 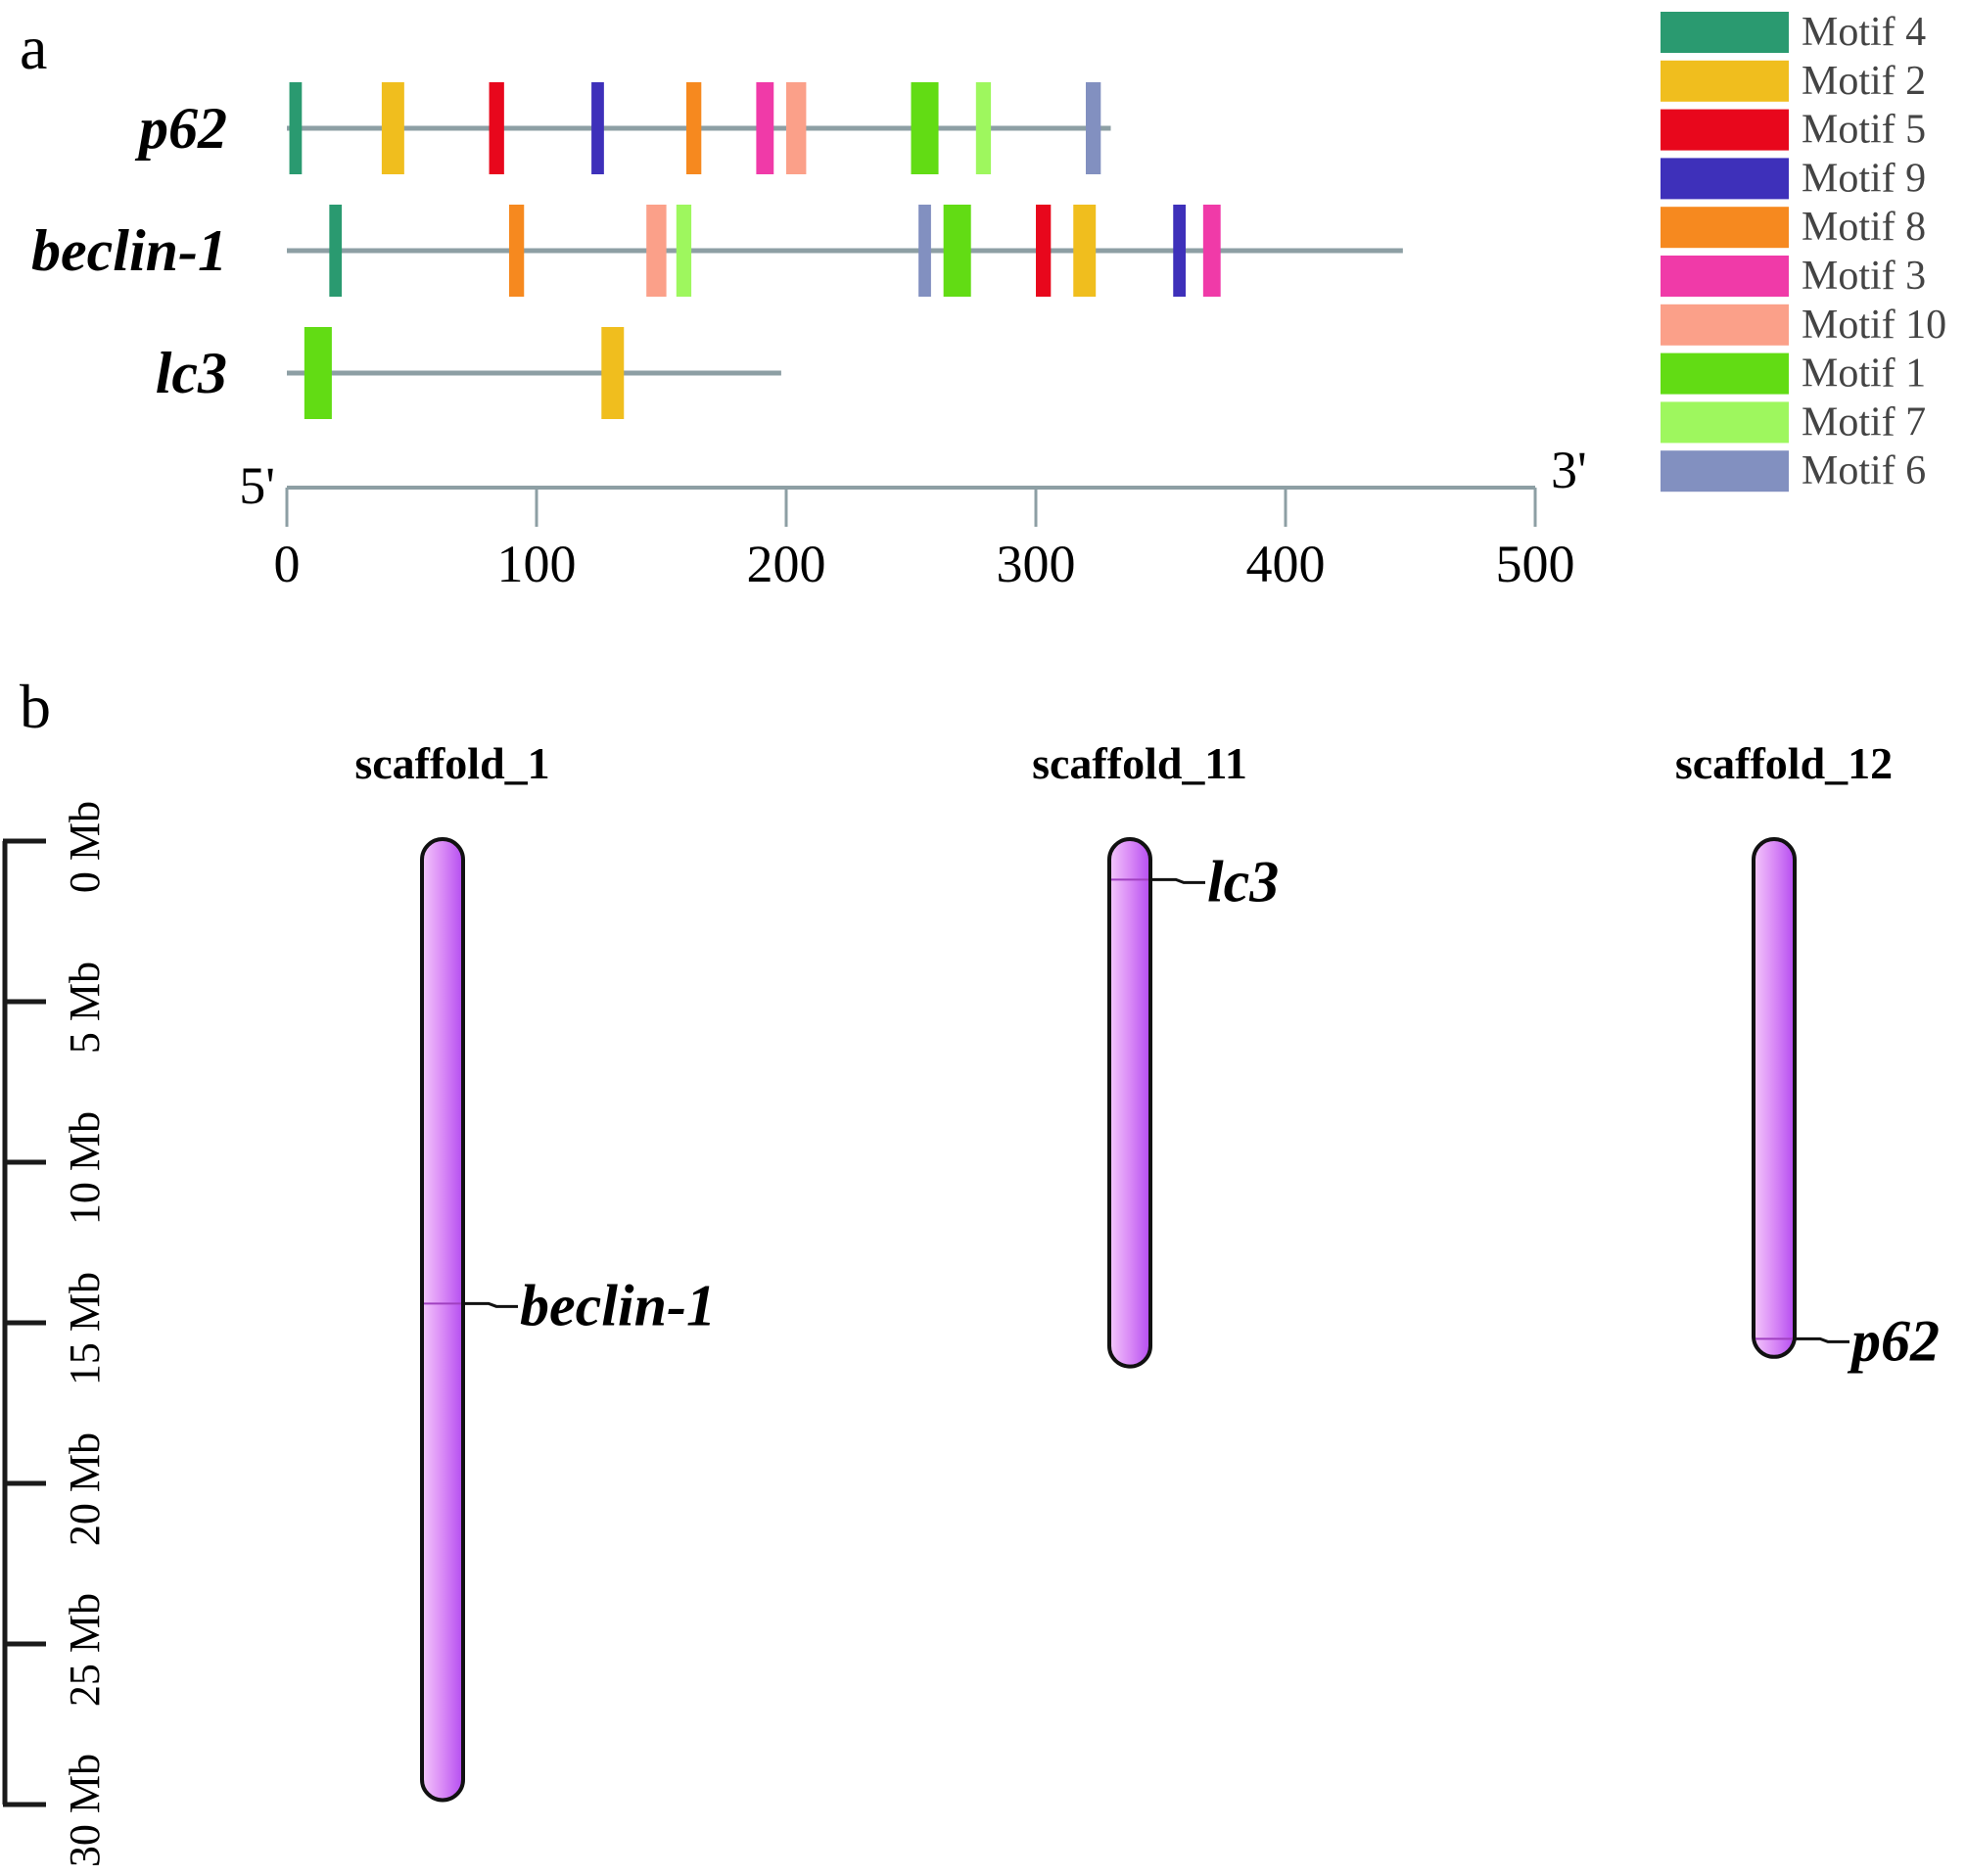 I want to click on legend-label: Motif 5, so click(x=1864, y=130).